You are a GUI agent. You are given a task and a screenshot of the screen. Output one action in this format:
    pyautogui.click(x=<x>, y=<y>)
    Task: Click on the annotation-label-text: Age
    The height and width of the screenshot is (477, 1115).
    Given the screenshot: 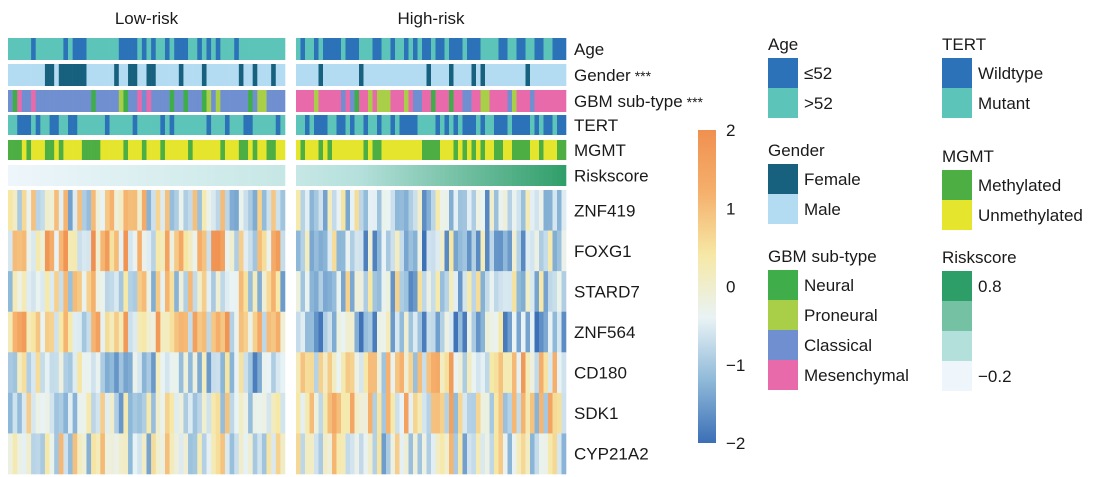 What is the action you would take?
    pyautogui.click(x=589, y=49)
    